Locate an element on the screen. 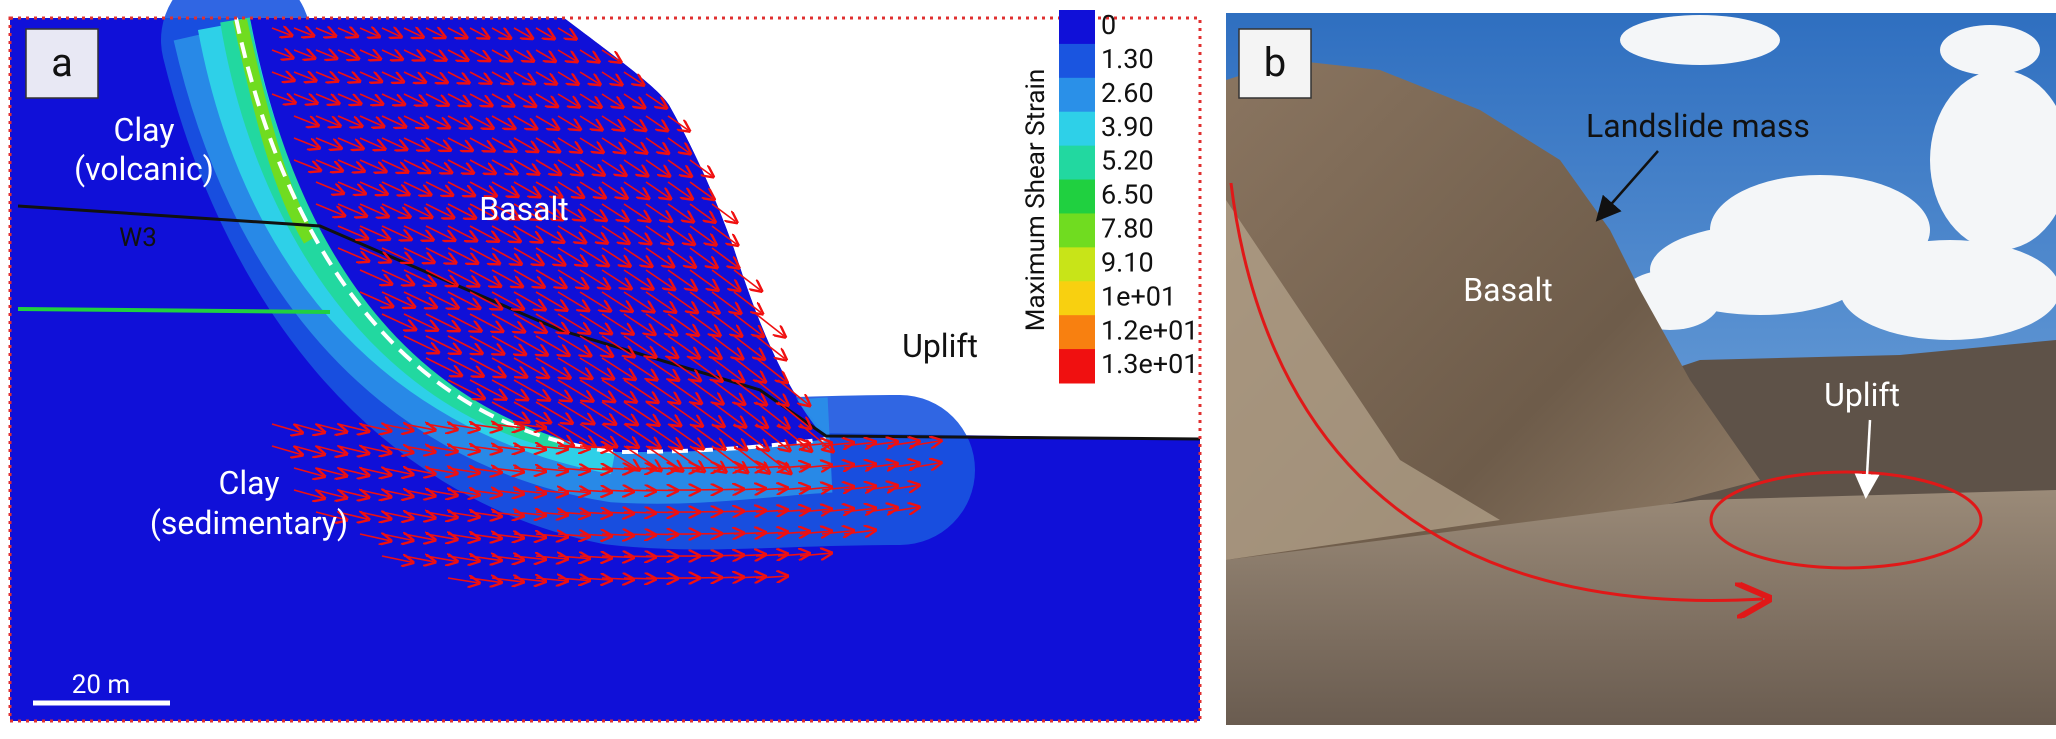 The height and width of the screenshot is (739, 2056). uplift-ellipse is located at coordinates (1846, 520).